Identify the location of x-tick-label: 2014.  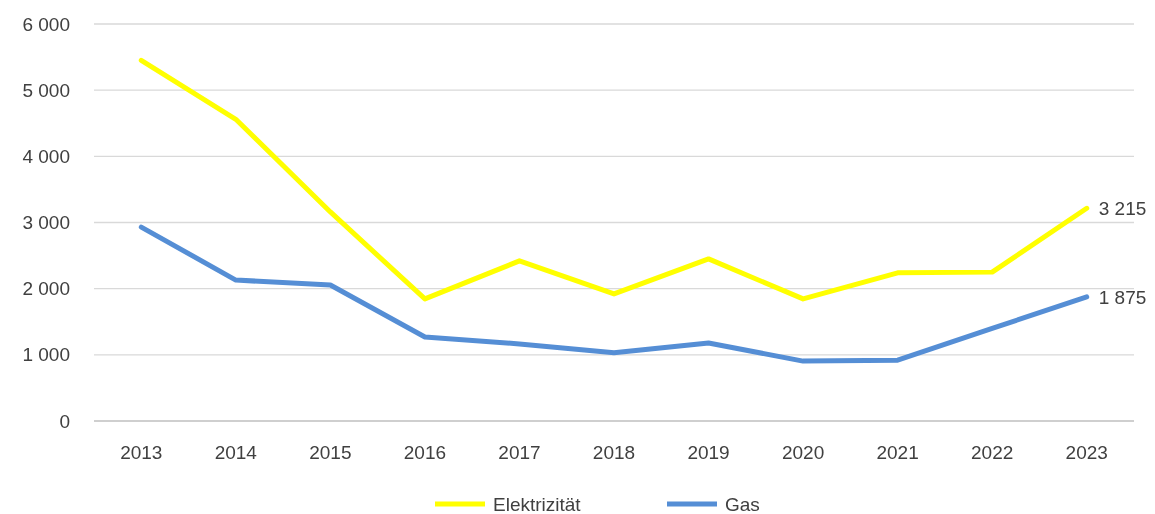
(236, 452).